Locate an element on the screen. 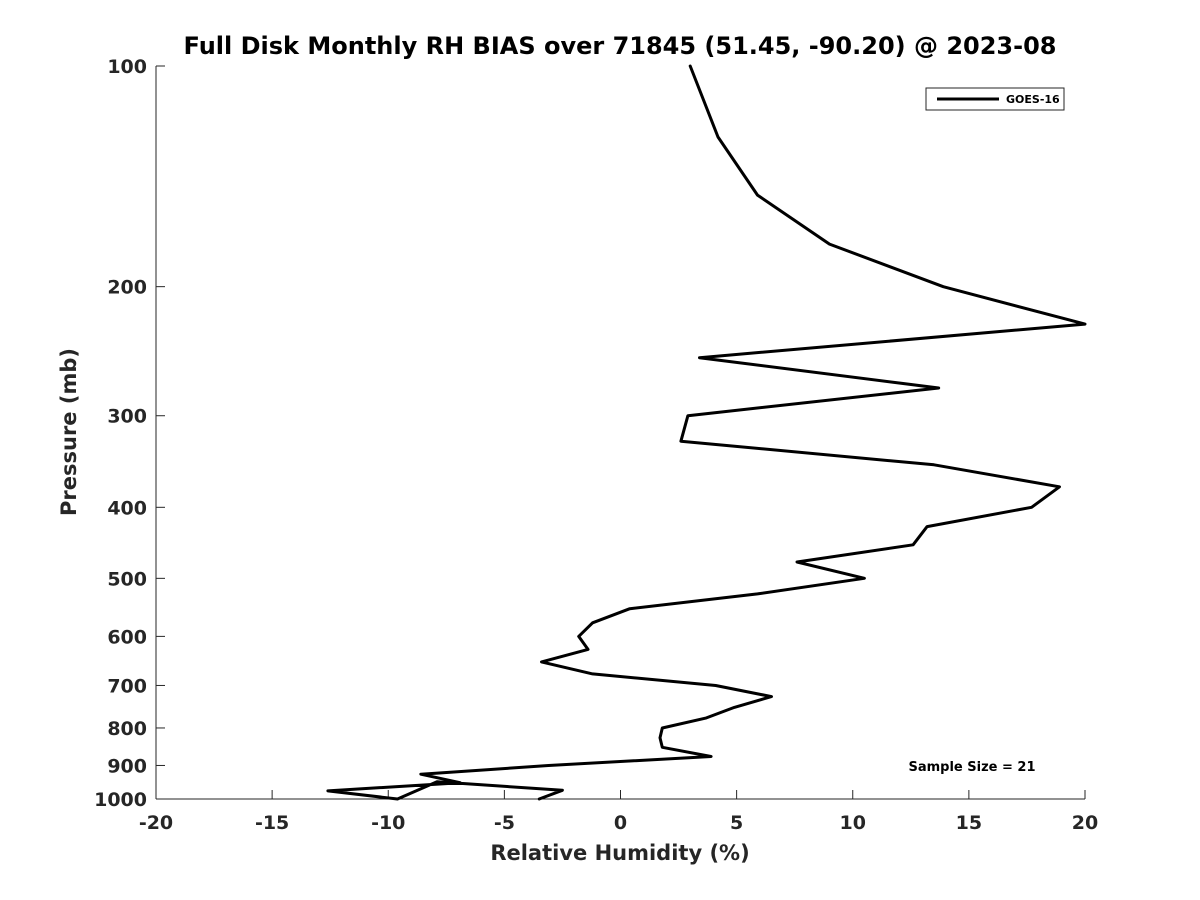 The image size is (1200, 900). y-tick-label-1000: 1000 is located at coordinates (120, 800).